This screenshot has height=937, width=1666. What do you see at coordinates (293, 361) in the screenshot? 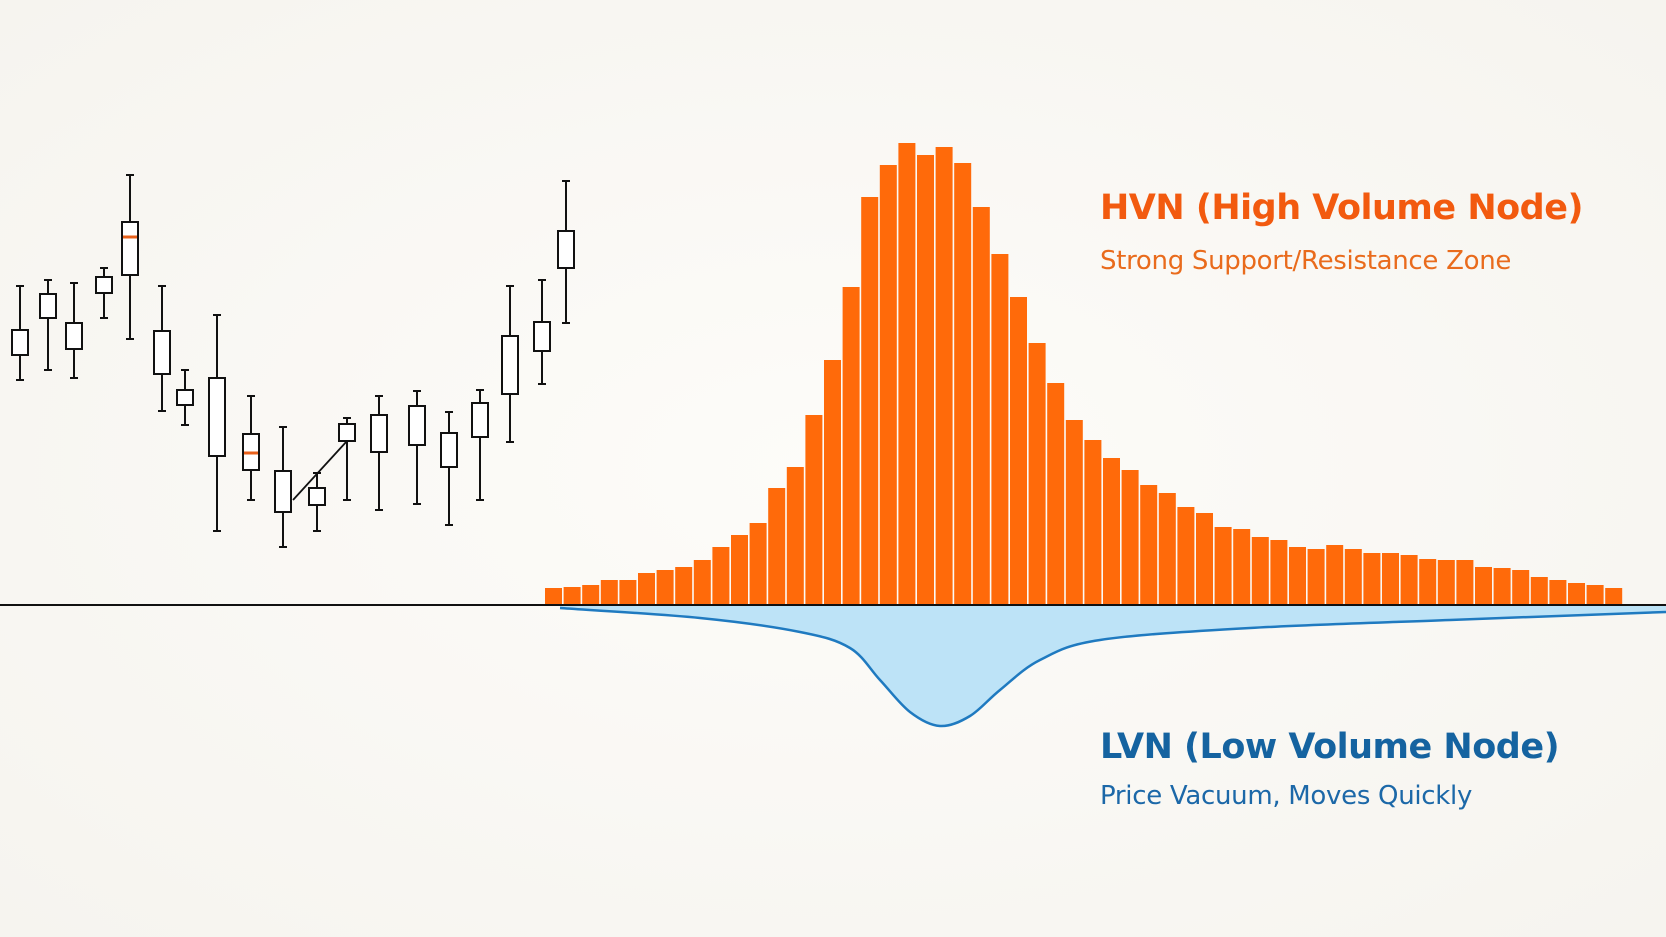
I see `candlesticks` at bounding box center [293, 361].